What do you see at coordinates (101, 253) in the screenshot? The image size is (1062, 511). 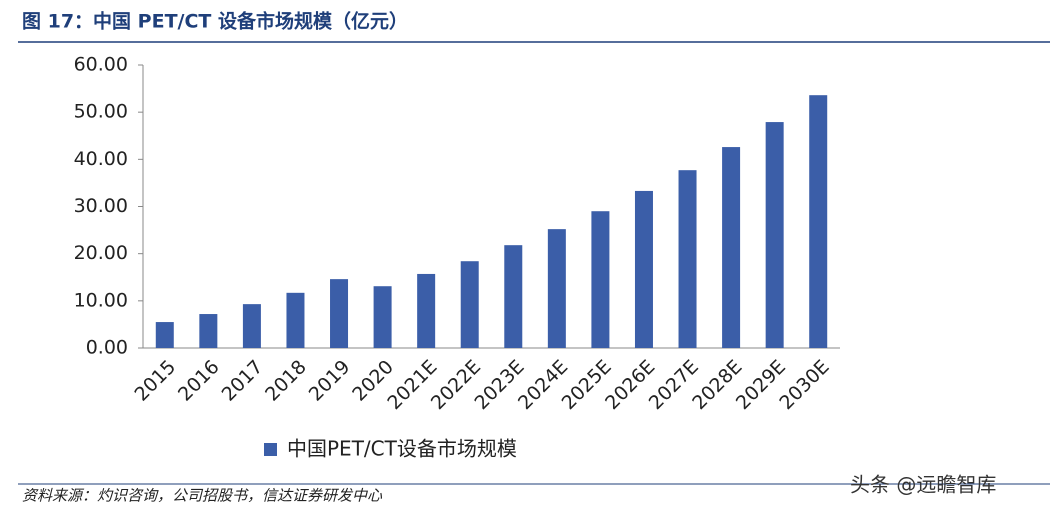 I see `y-tick-label: 20.00` at bounding box center [101, 253].